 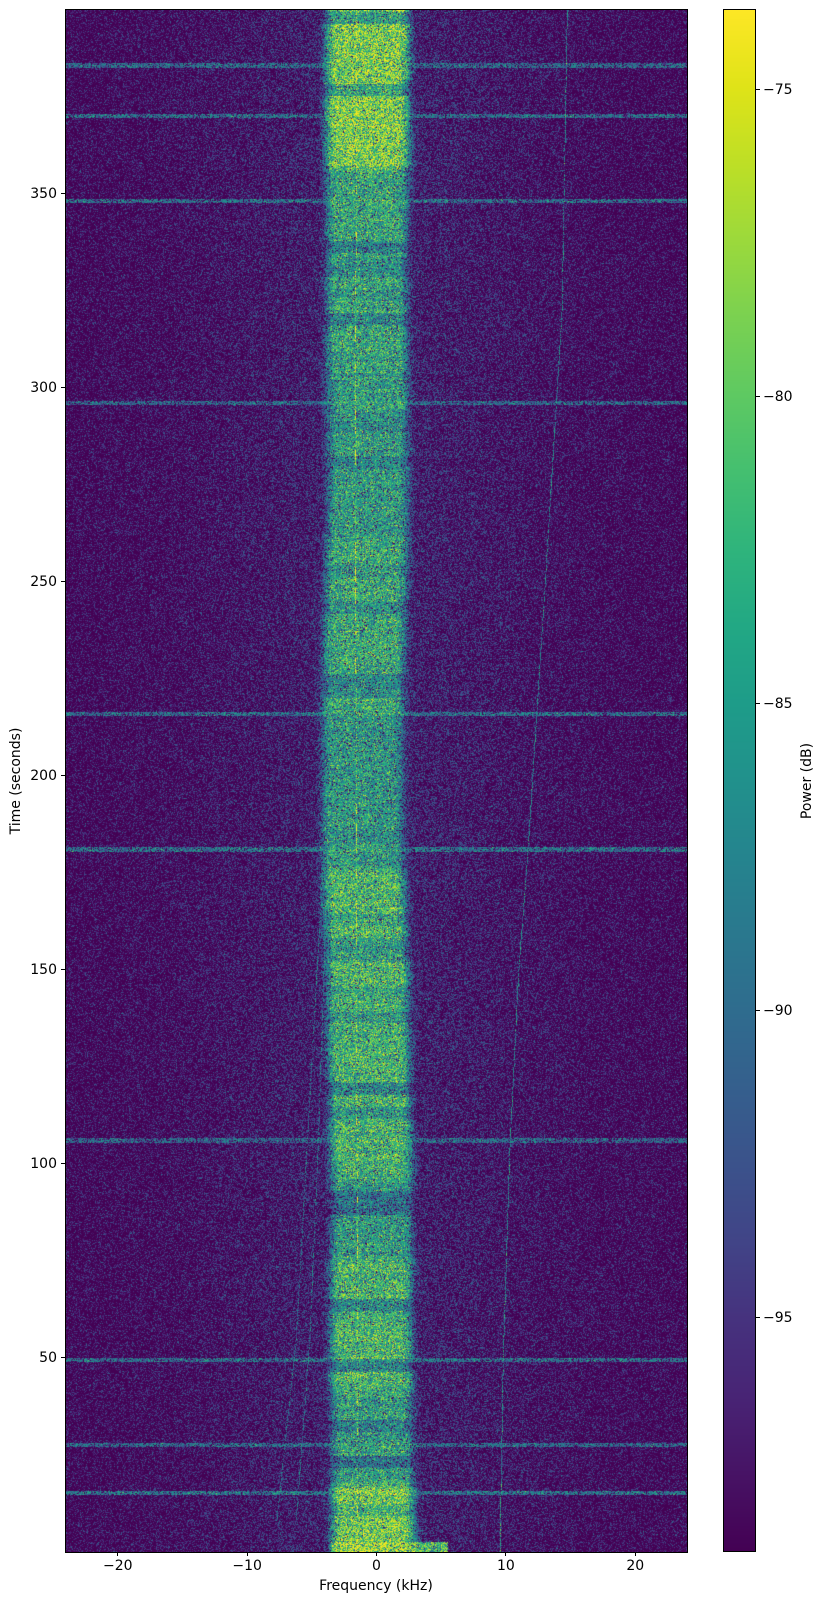 I want to click on colorbar-label: Power (dB), so click(x=807, y=781).